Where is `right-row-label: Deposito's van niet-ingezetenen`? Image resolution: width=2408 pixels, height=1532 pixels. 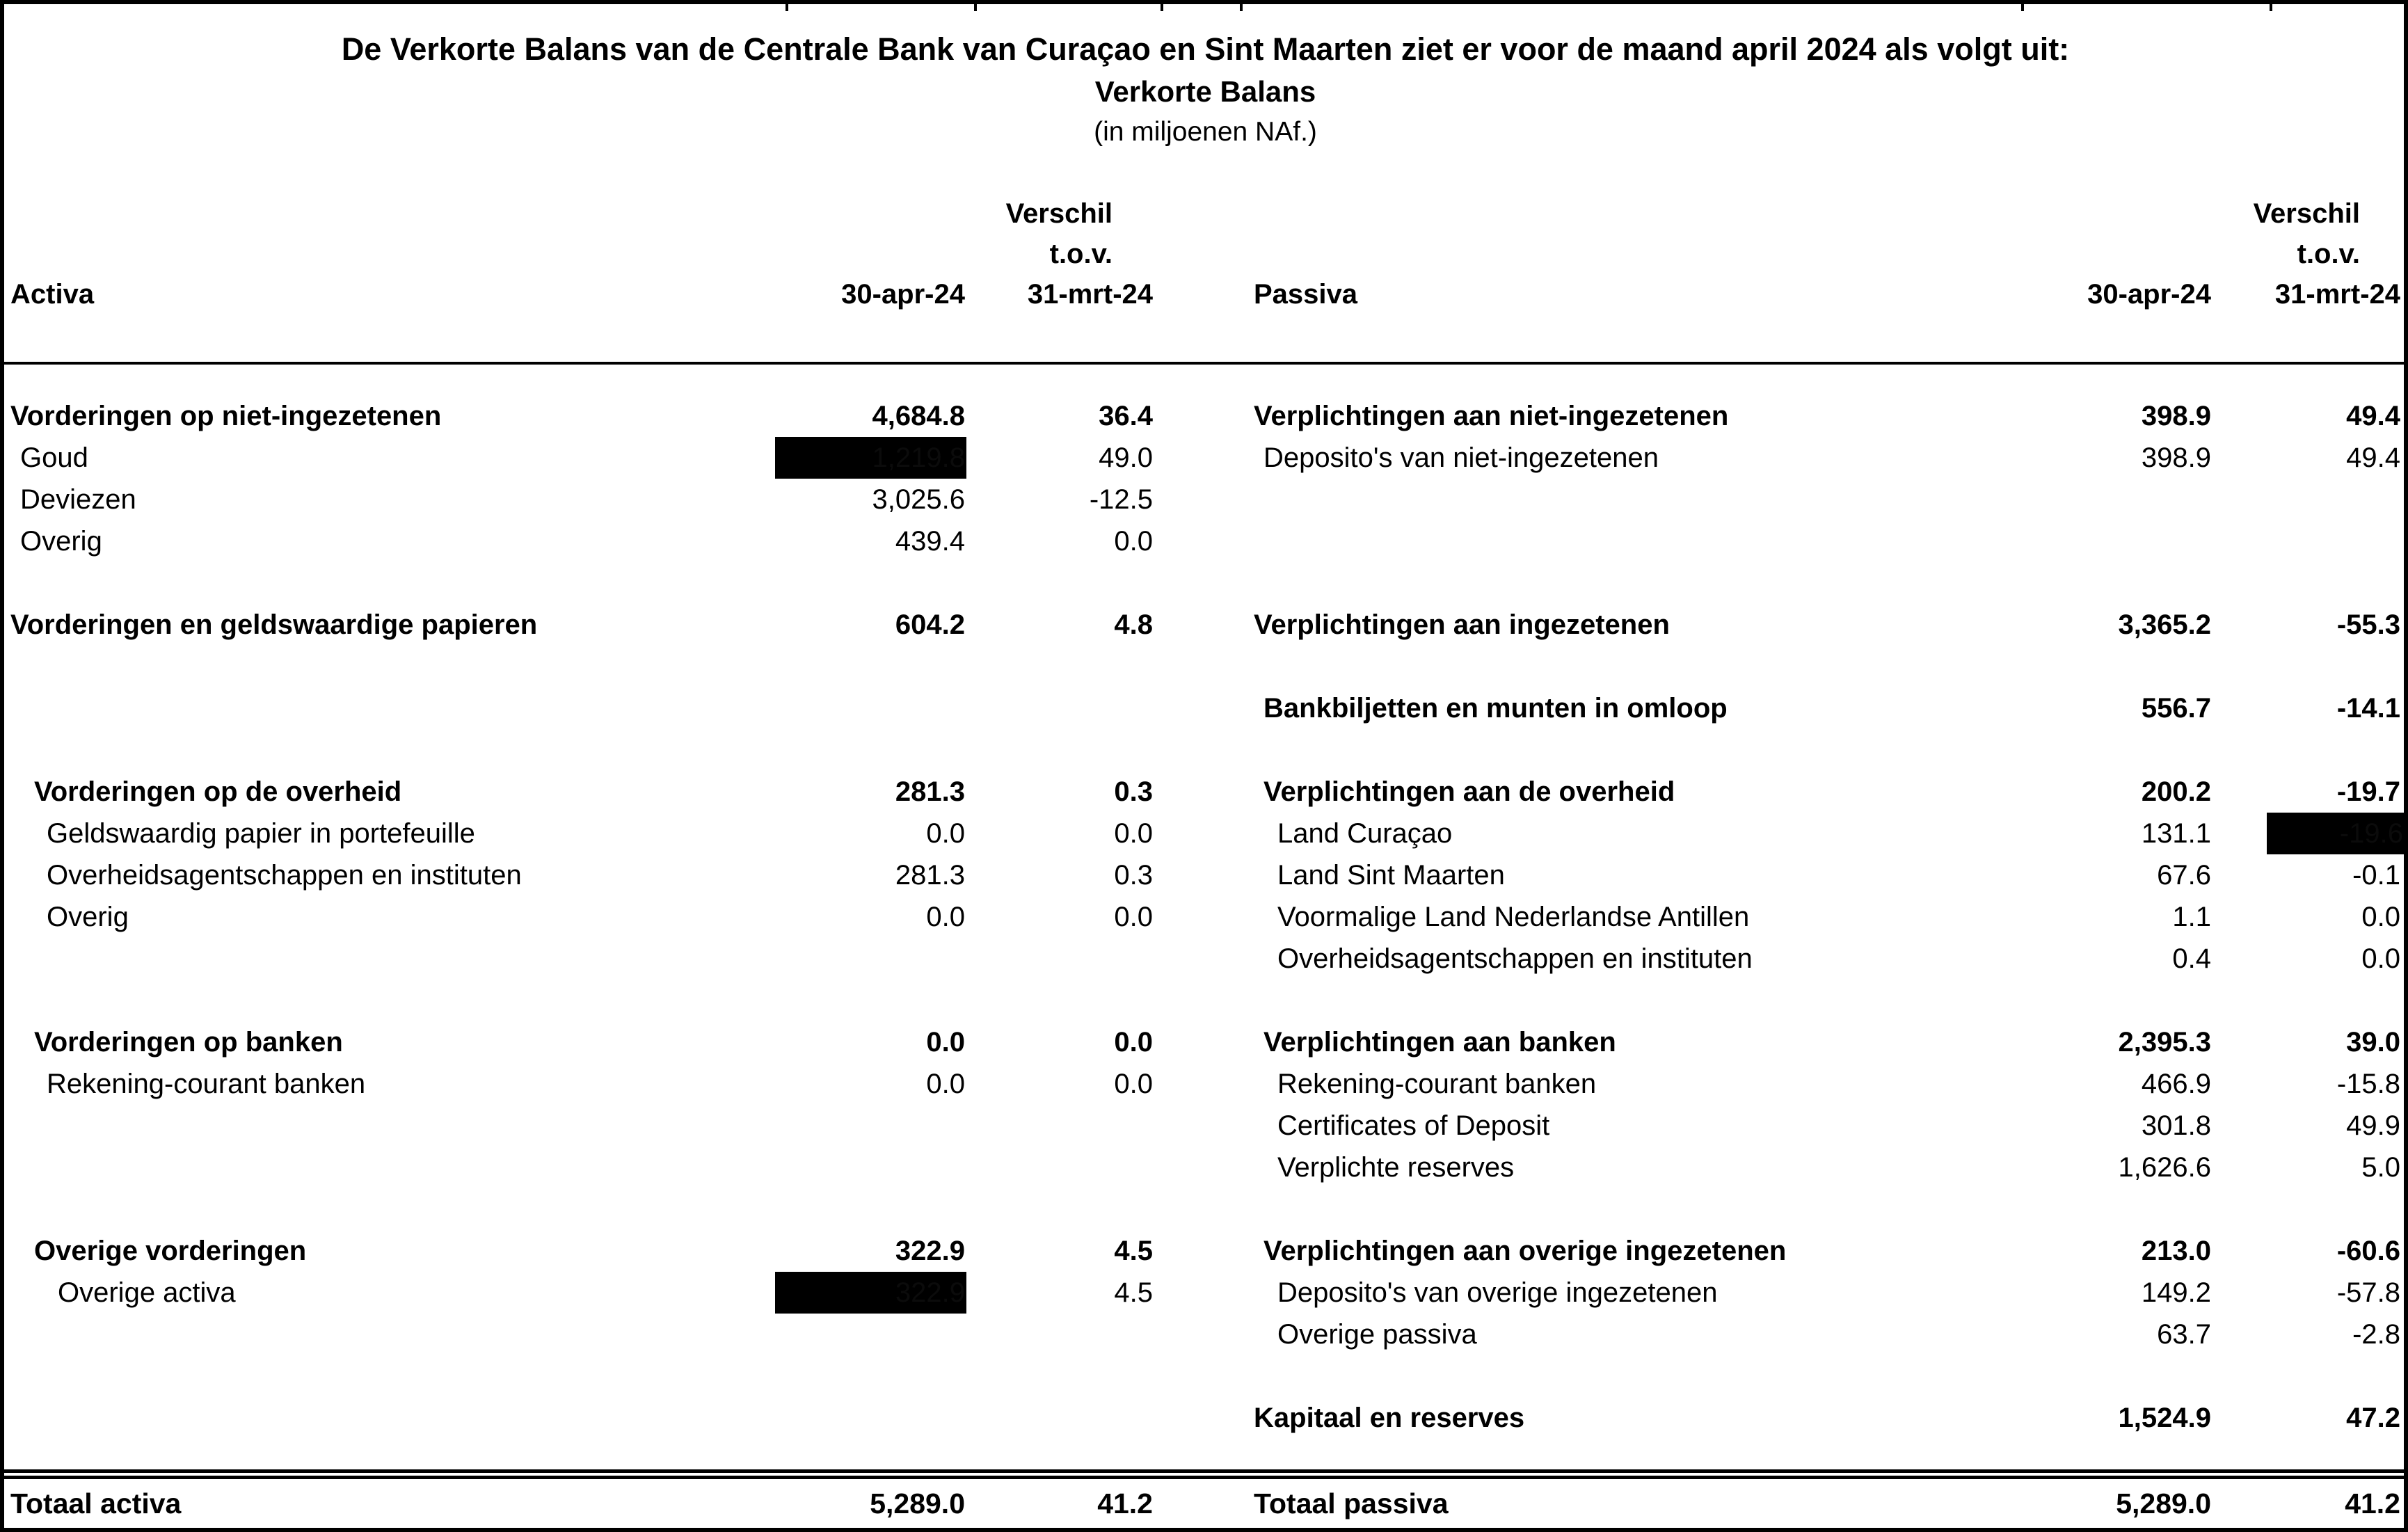 right-row-label: Deposito's van niet-ingezetenen is located at coordinates (1461, 457).